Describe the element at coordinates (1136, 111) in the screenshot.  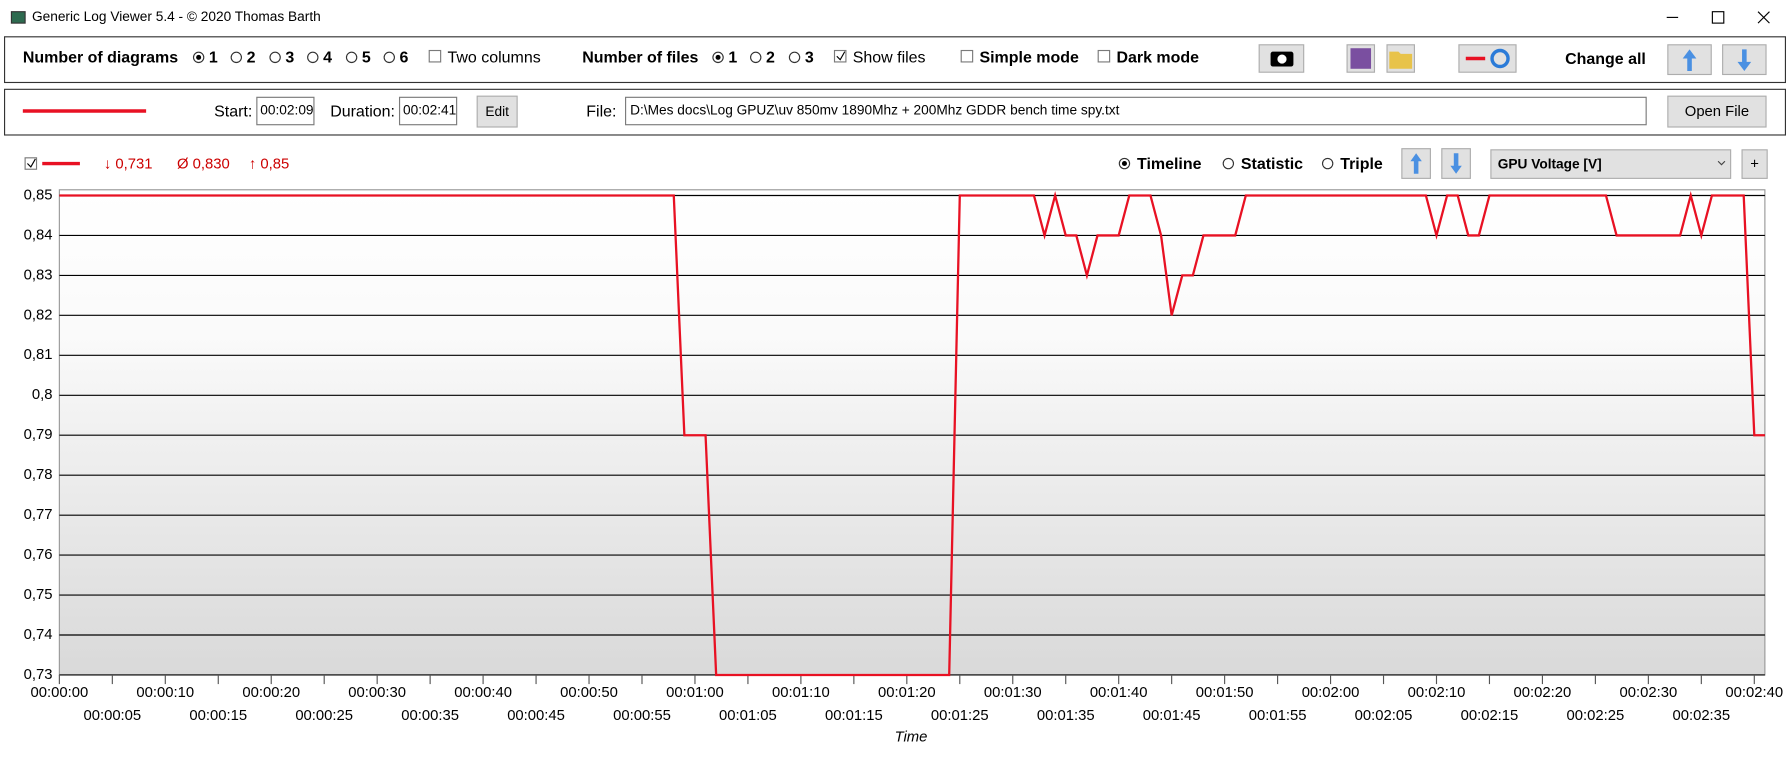
I see `file-path-input` at that location.